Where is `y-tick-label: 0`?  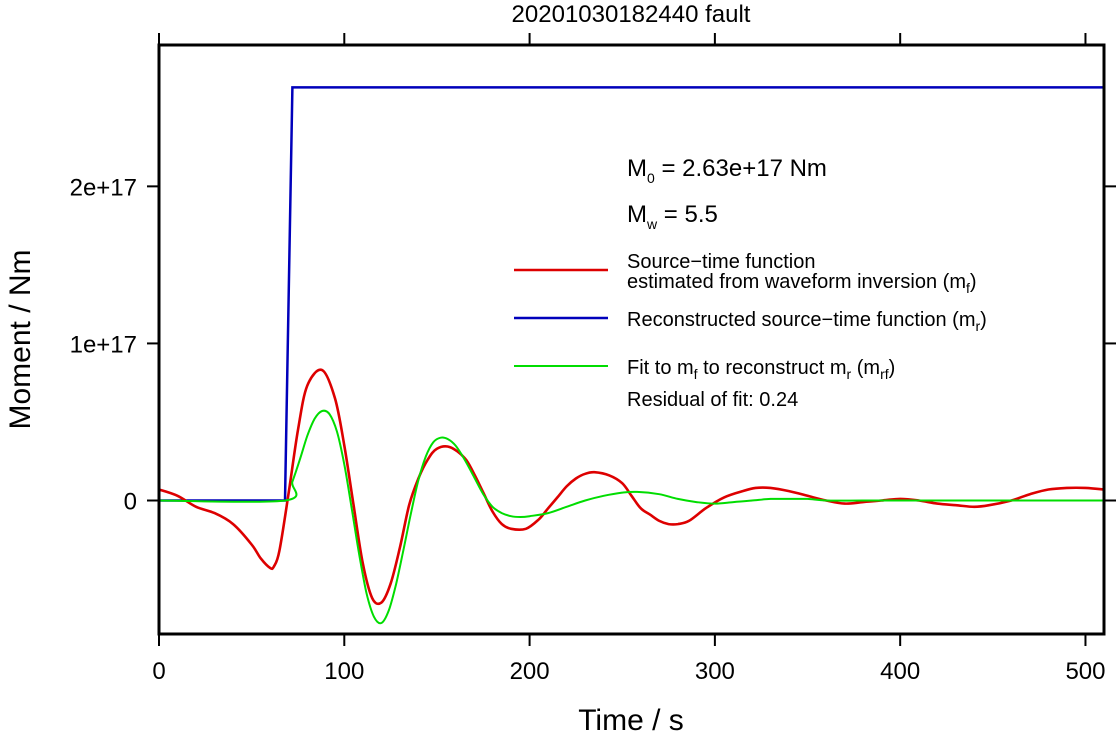
y-tick-label: 0 is located at coordinates (130, 501).